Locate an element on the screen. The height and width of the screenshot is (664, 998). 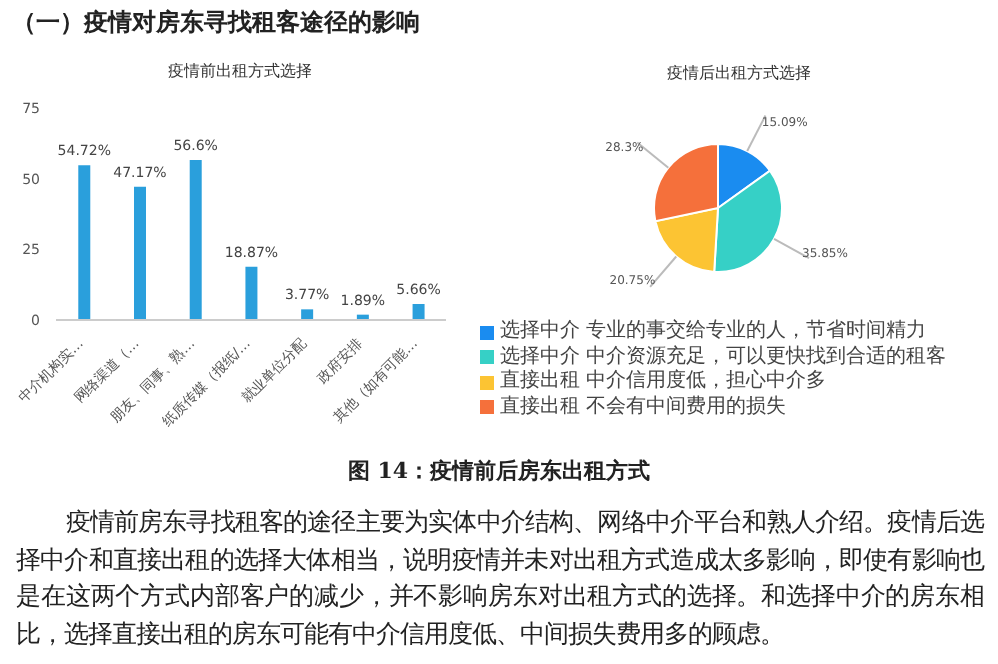
caption: 图 14：疫情前后房东出租方式 is located at coordinates (499, 471).